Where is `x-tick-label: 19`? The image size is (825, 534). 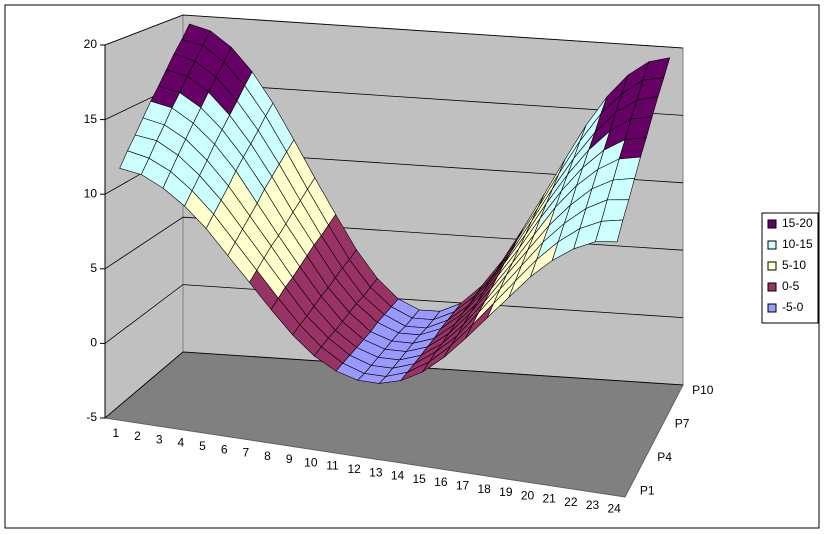 x-tick-label: 19 is located at coordinates (506, 492).